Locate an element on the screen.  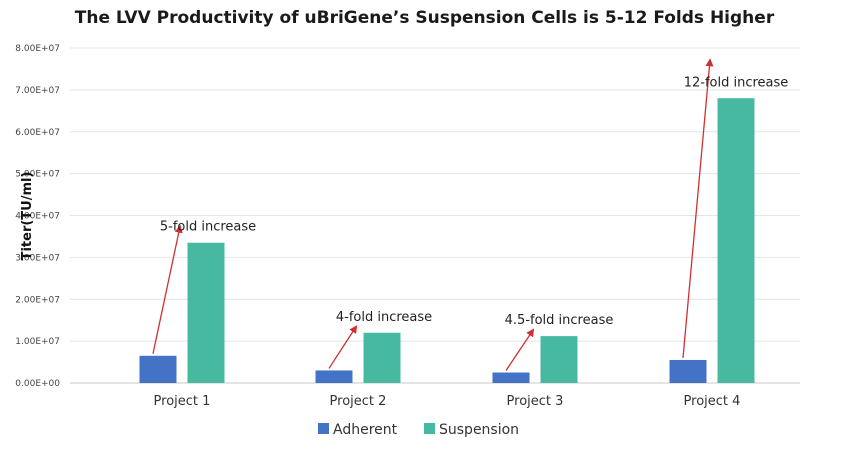
fold-increase-label: 4-fold increase is located at coordinates (384, 317).